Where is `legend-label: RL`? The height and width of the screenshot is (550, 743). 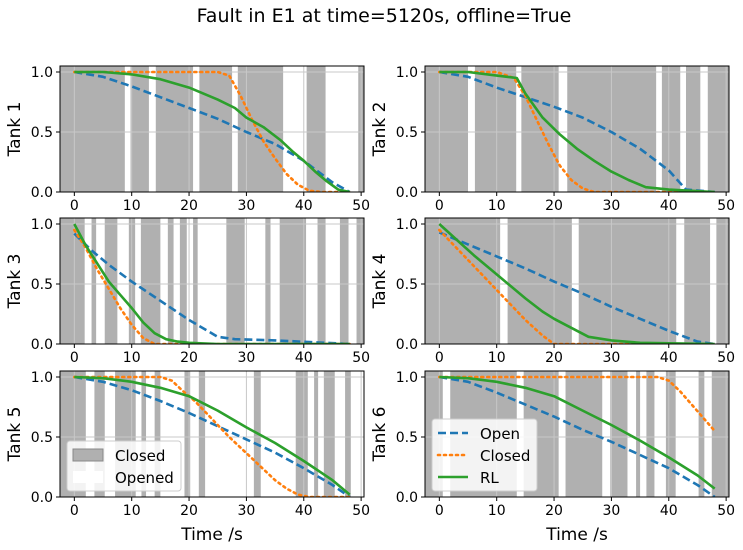 legend-label: RL is located at coordinates (489, 478).